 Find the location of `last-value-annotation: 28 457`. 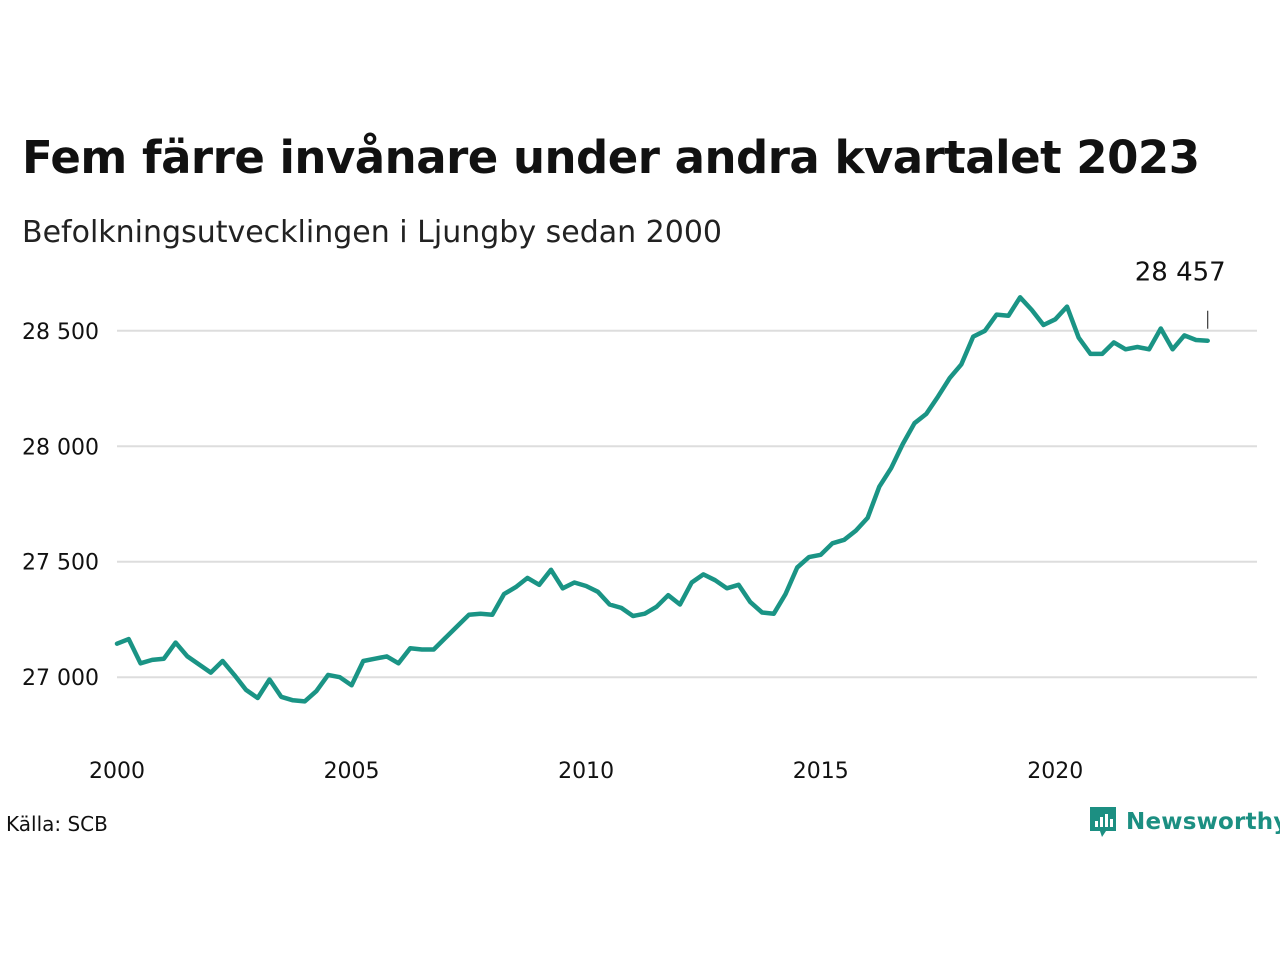

last-value-annotation: 28 457 is located at coordinates (1180, 293).